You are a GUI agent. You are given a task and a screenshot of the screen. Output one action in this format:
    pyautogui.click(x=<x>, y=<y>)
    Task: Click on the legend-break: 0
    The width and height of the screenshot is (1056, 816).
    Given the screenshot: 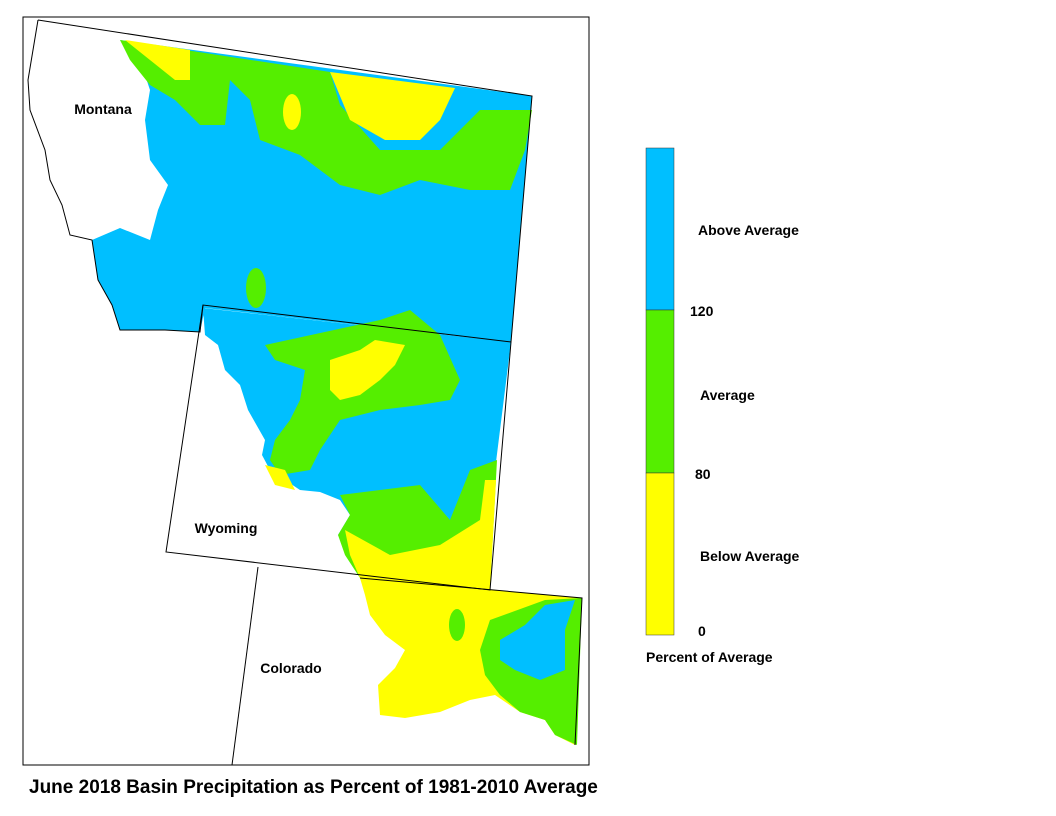 What is the action you would take?
    pyautogui.click(x=702, y=631)
    